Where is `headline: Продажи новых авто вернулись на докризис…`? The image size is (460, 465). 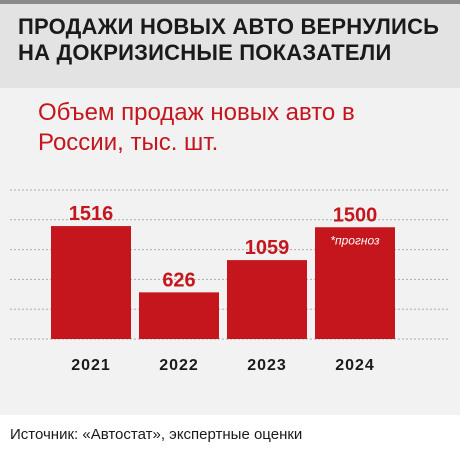 headline: Продажи новых авто вернулись на докризис… is located at coordinates (229, 39).